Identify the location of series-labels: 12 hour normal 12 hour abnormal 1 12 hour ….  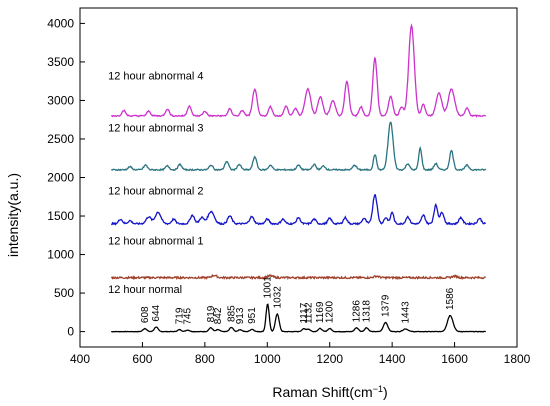
(155, 183).